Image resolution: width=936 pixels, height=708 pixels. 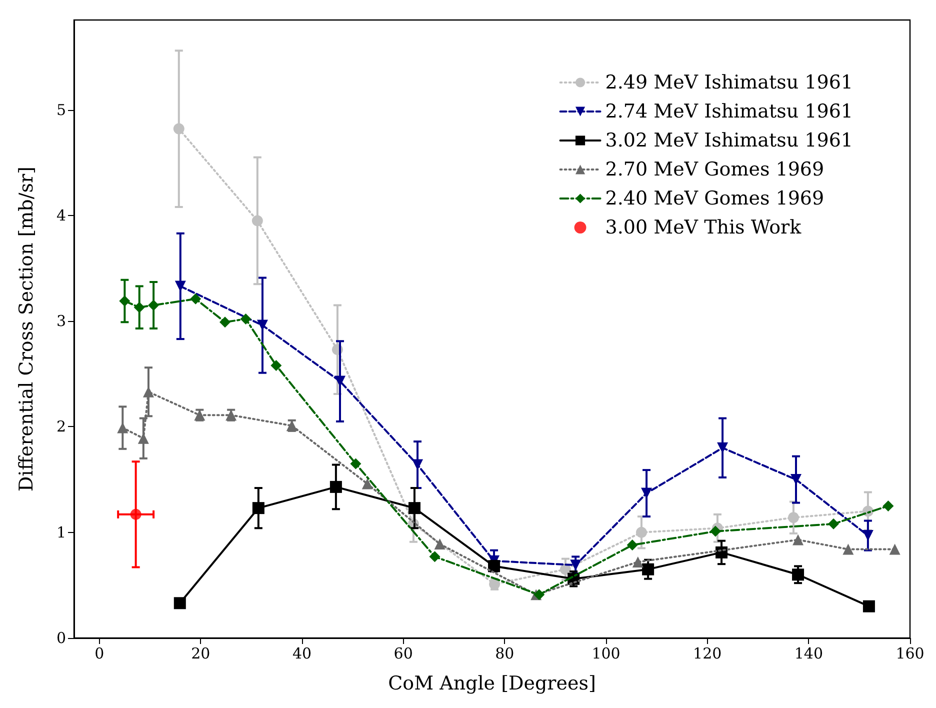 What do you see at coordinates (27, 329) in the screenshot?
I see `y-axis-title: Differential Cross Section [mb/sr]` at bounding box center [27, 329].